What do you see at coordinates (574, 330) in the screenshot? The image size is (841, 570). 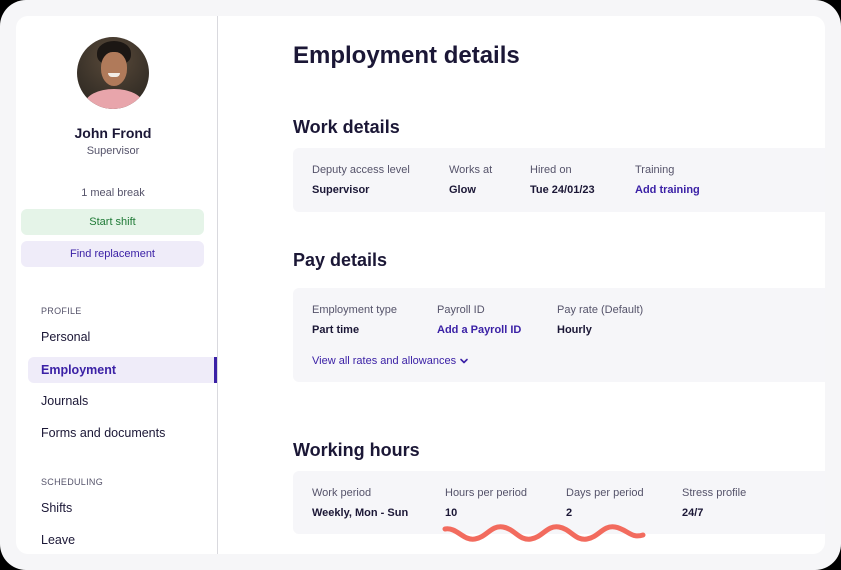 I see `field-value: Hourly` at bounding box center [574, 330].